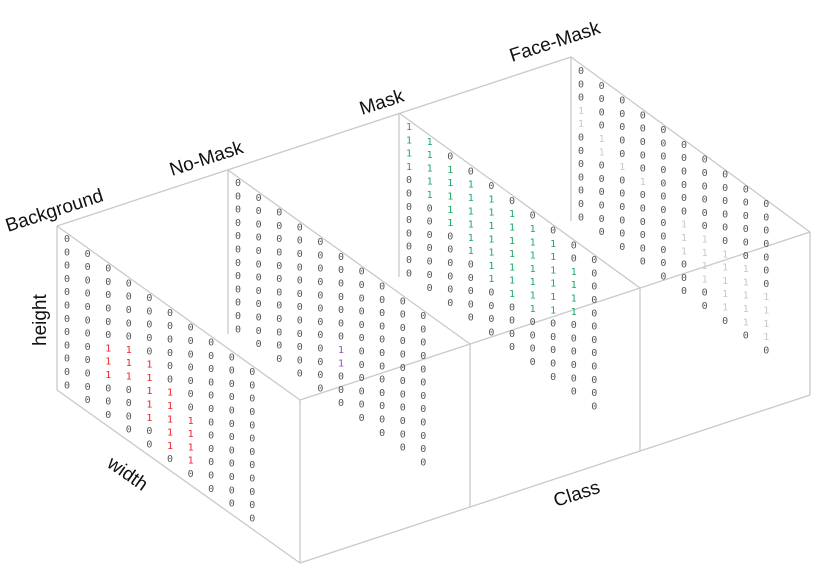 The width and height of the screenshot is (827, 573). What do you see at coordinates (178, 313) in the screenshot?
I see `left-top-edge` at bounding box center [178, 313].